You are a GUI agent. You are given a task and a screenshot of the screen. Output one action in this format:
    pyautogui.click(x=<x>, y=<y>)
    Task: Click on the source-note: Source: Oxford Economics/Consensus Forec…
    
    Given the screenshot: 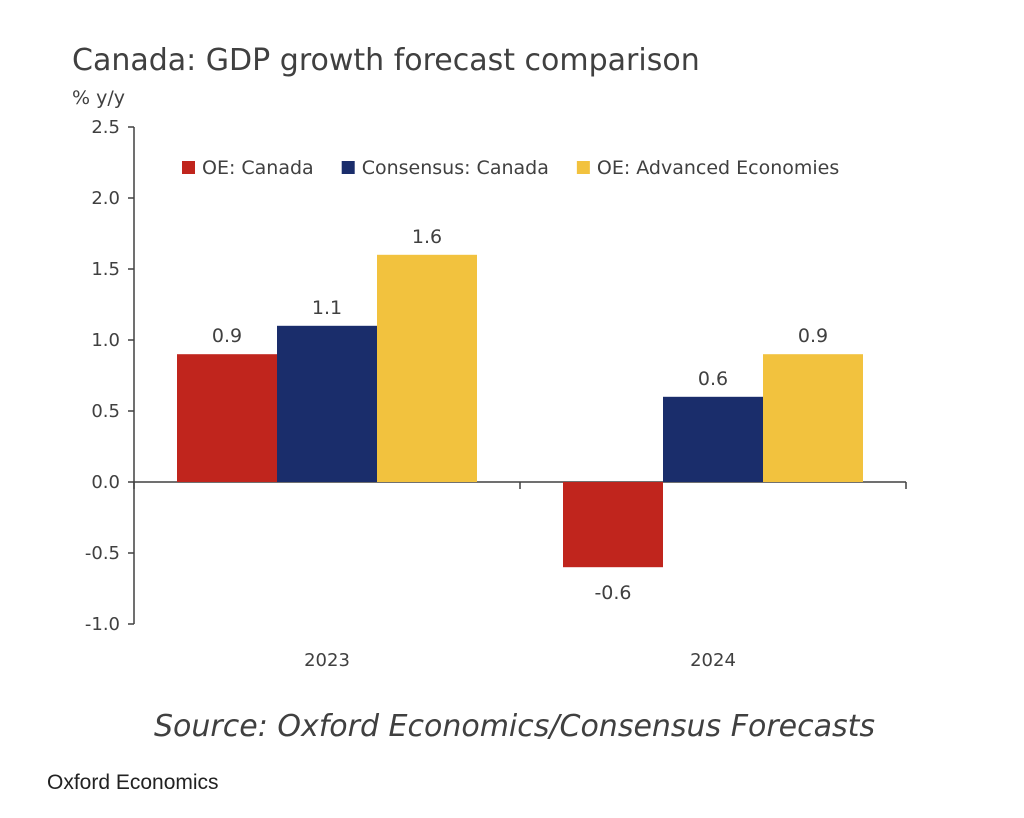 What is the action you would take?
    pyautogui.click(x=514, y=726)
    